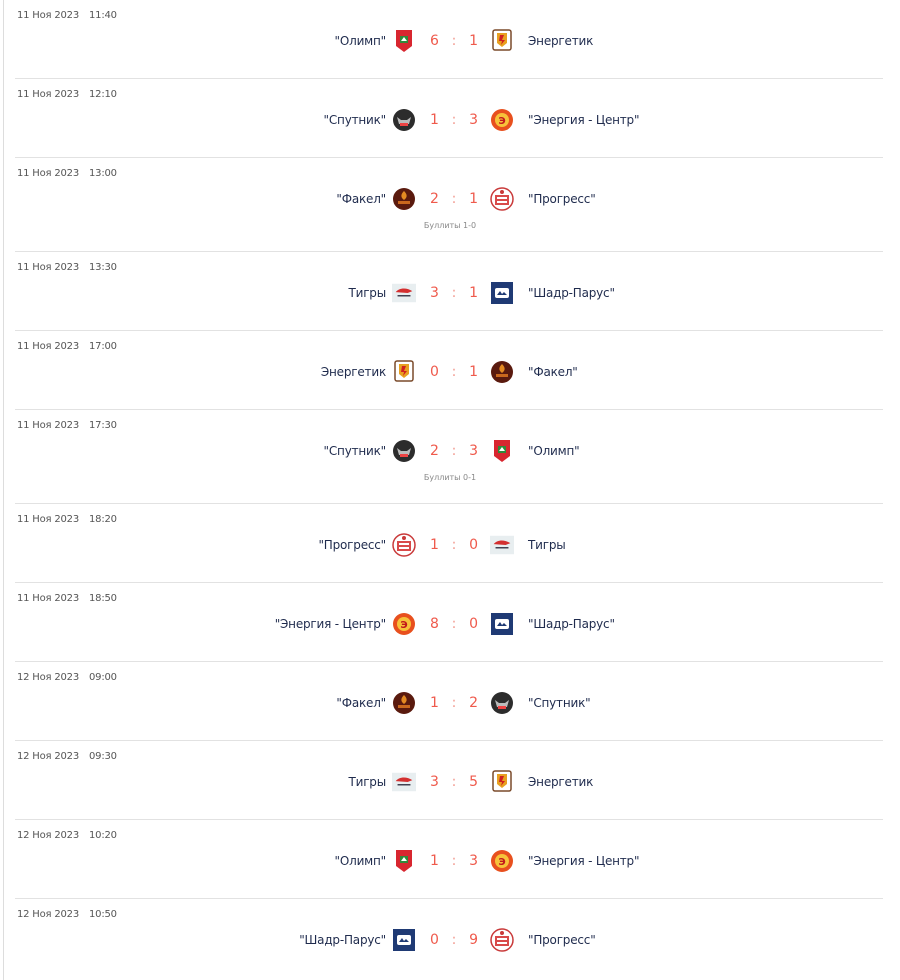 This screenshot has width=900, height=980. I want to click on match-score: 0 : 1, so click(454, 372).